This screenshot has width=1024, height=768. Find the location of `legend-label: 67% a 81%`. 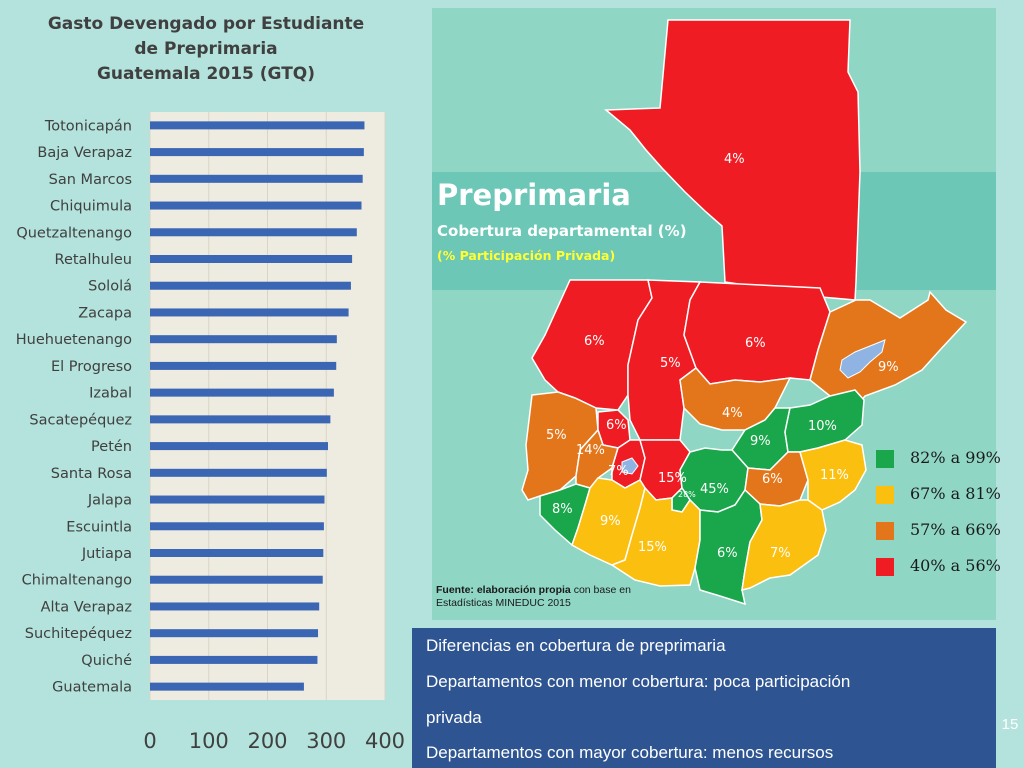

legend-label: 67% a 81% is located at coordinates (955, 493).